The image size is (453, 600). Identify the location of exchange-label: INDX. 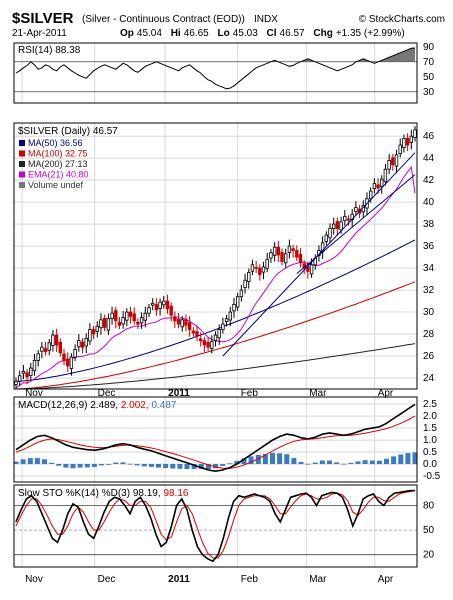
(266, 19).